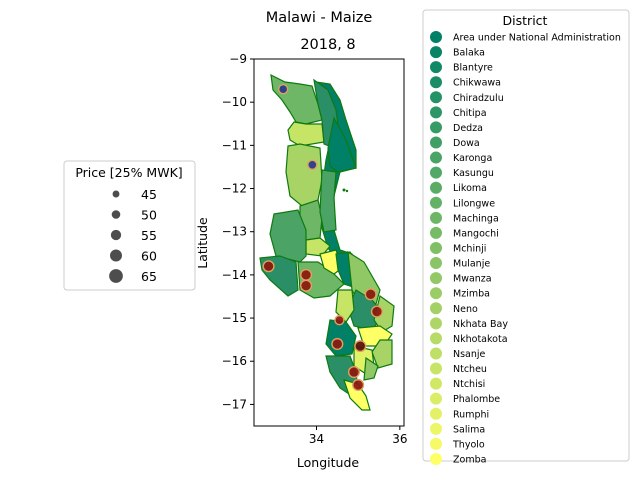 Image resolution: width=640 pixels, height=480 pixels. Describe the element at coordinates (234, 275) in the screenshot. I see `y-tick-label: −14` at that location.